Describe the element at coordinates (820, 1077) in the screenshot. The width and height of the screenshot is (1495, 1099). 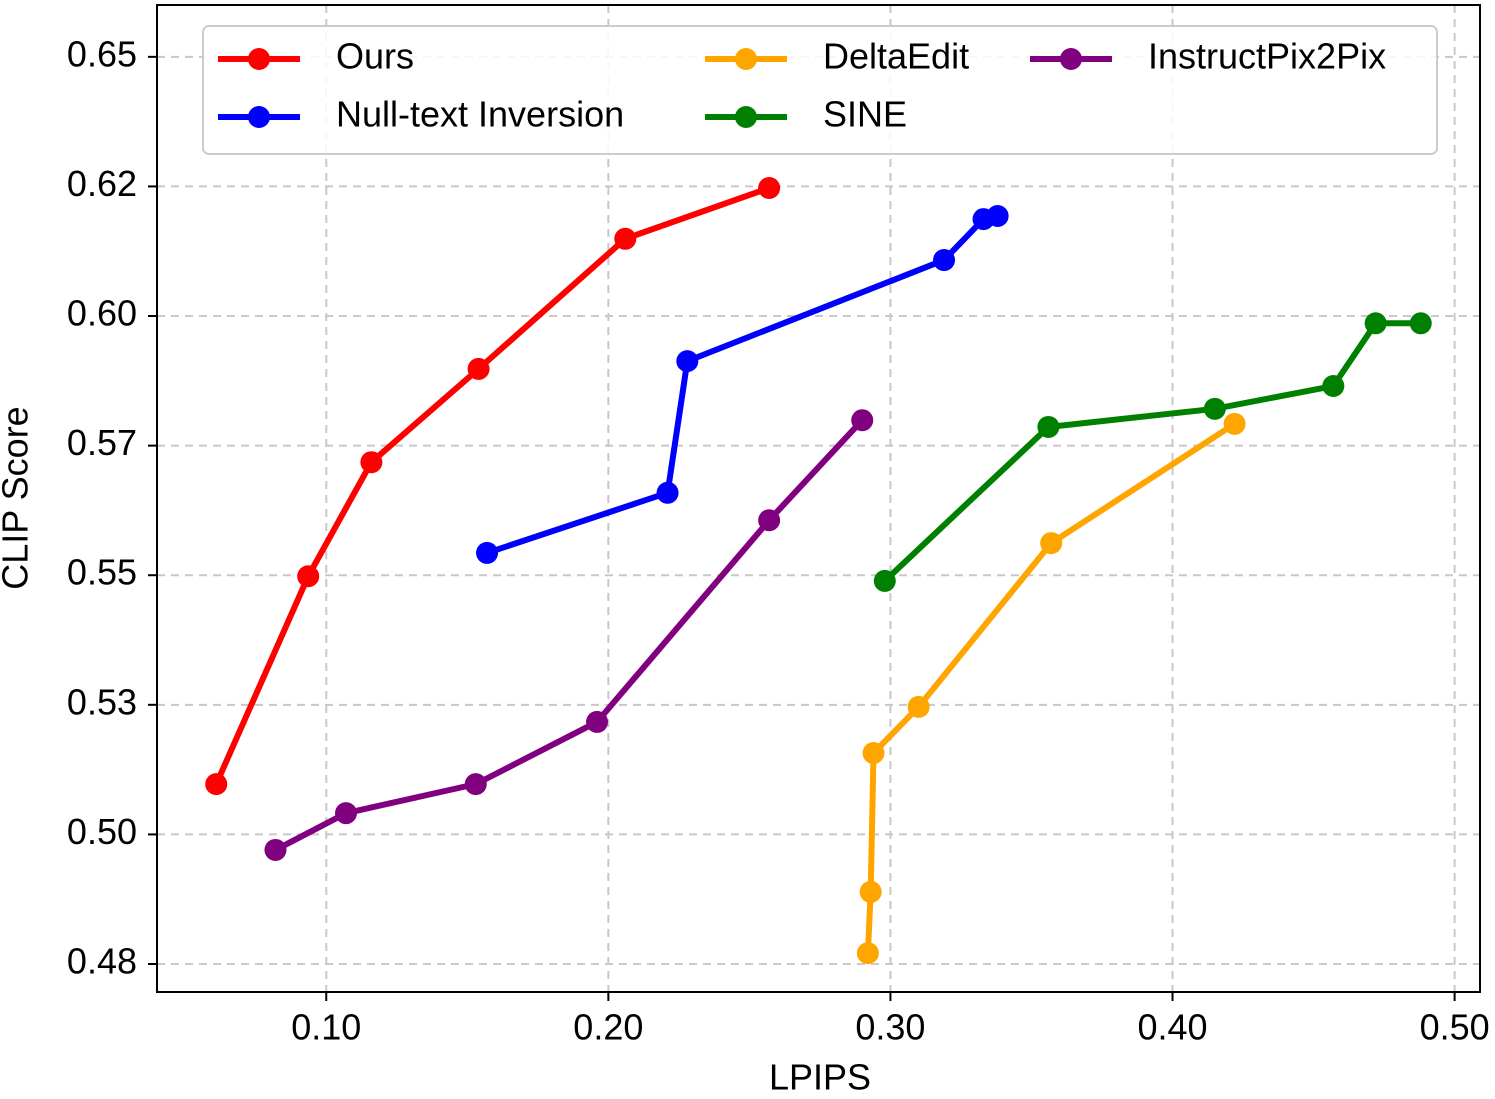
I see `x-axis-label: LPIPS` at that location.